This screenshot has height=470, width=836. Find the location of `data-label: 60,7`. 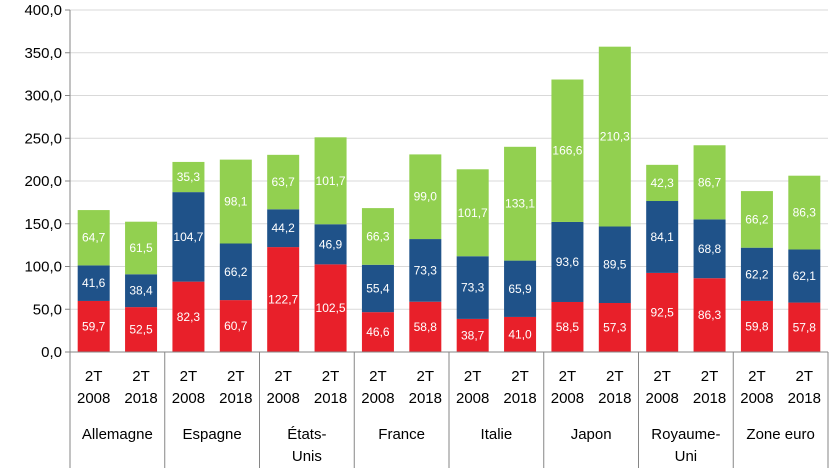

data-label: 60,7 is located at coordinates (236, 326).